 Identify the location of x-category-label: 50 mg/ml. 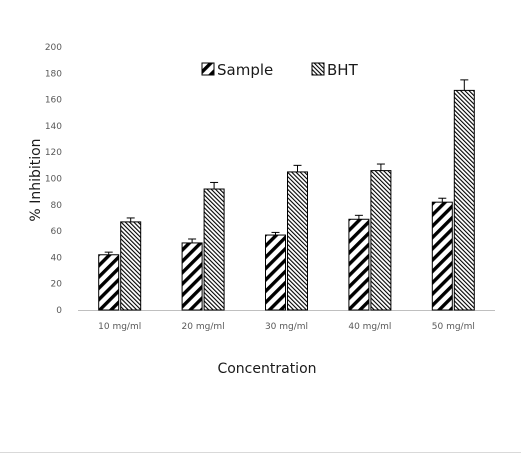
(453, 327).